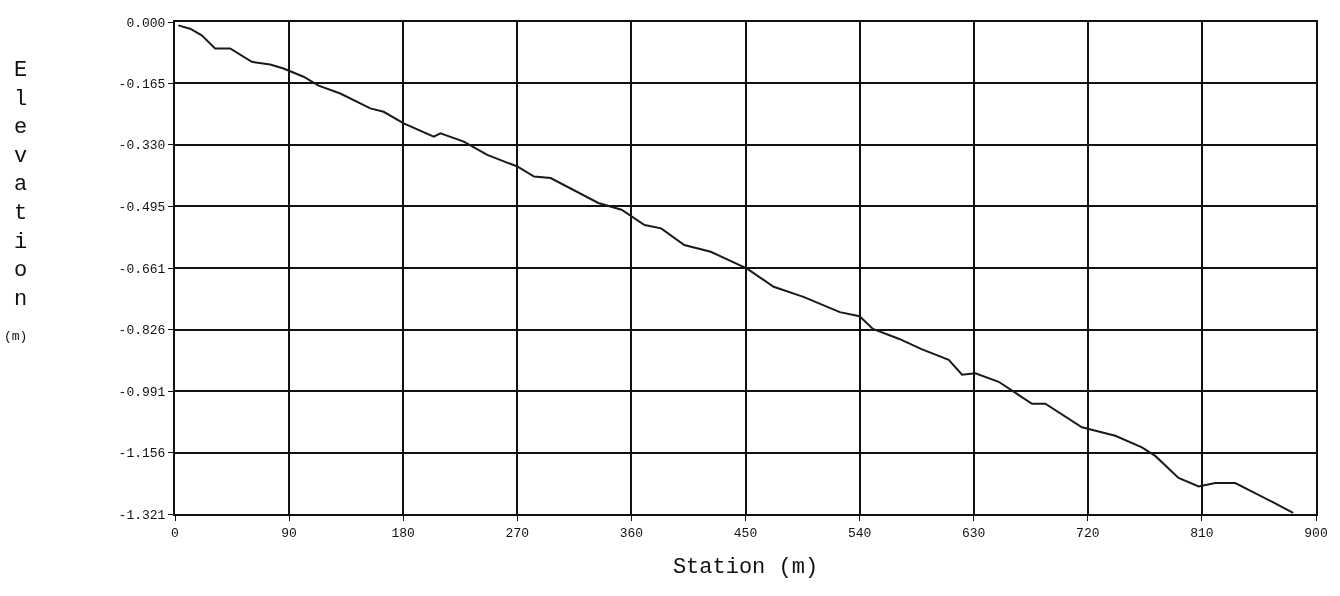 This screenshot has height=596, width=1340. What do you see at coordinates (1088, 533) in the screenshot?
I see `x-tick-label: 720` at bounding box center [1088, 533].